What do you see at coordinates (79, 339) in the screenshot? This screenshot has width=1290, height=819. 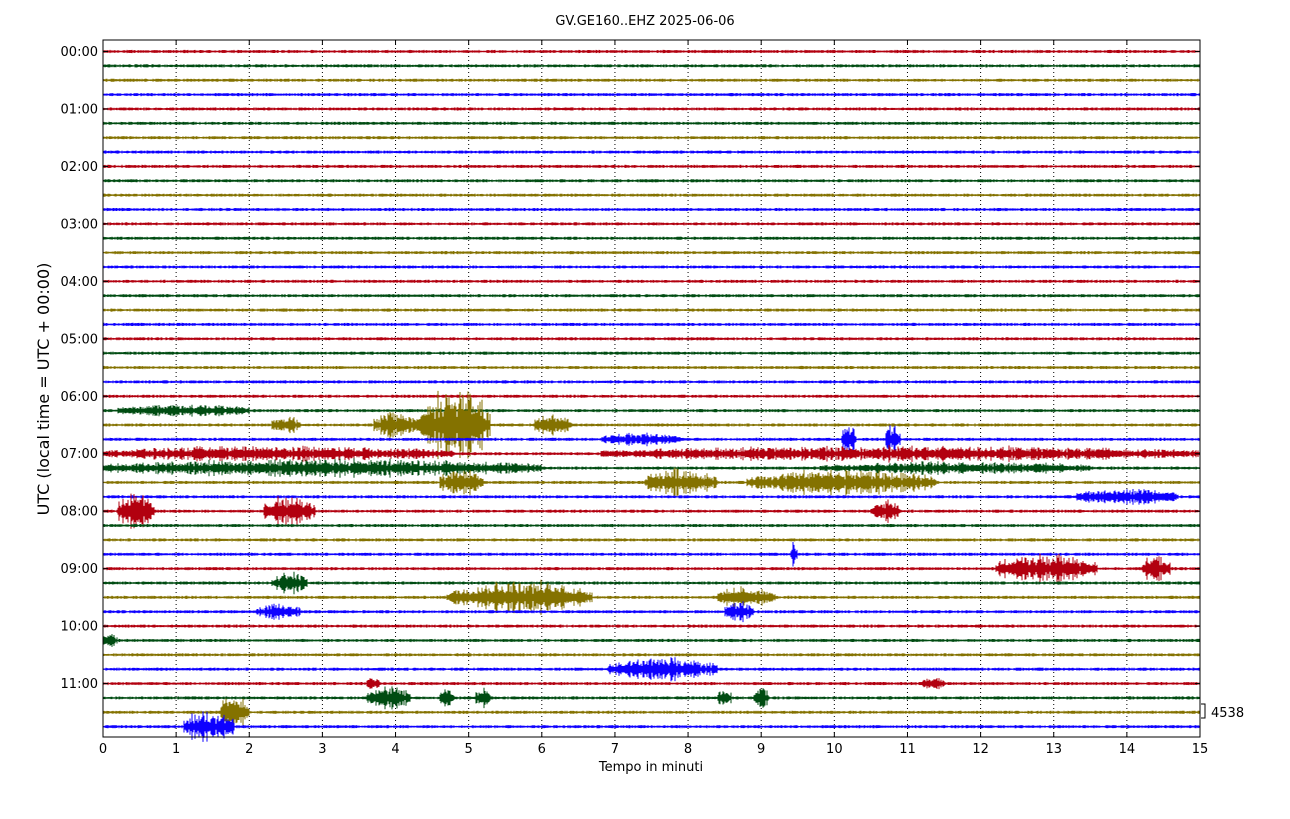 I see `y-tick-label: 05:00` at bounding box center [79, 339].